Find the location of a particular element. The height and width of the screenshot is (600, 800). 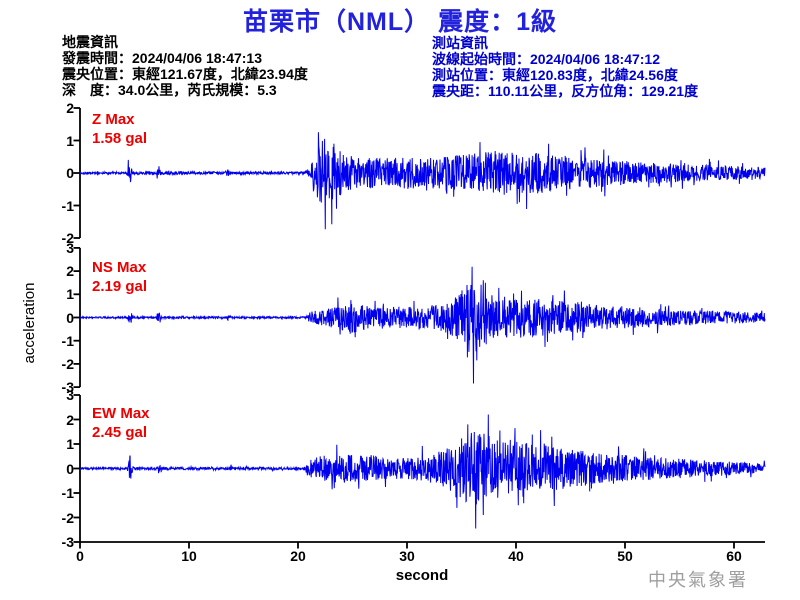

watermark: 中央氣象署 is located at coordinates (698, 580).